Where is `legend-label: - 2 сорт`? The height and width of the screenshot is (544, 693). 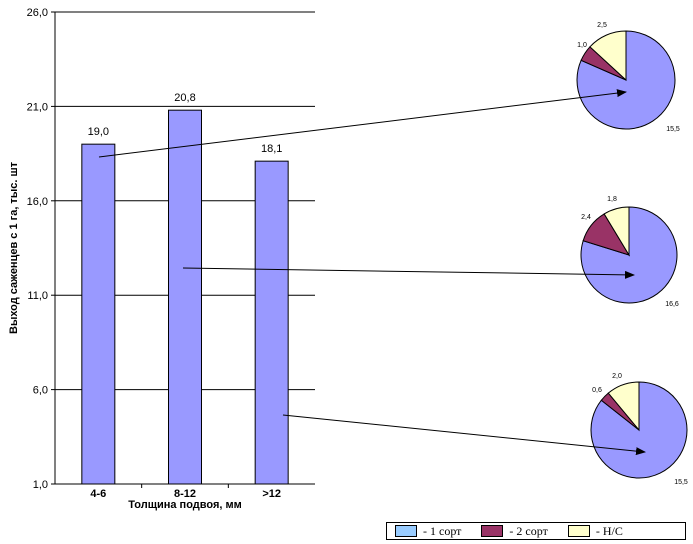 legend-label: - 2 сорт is located at coordinates (528, 530).